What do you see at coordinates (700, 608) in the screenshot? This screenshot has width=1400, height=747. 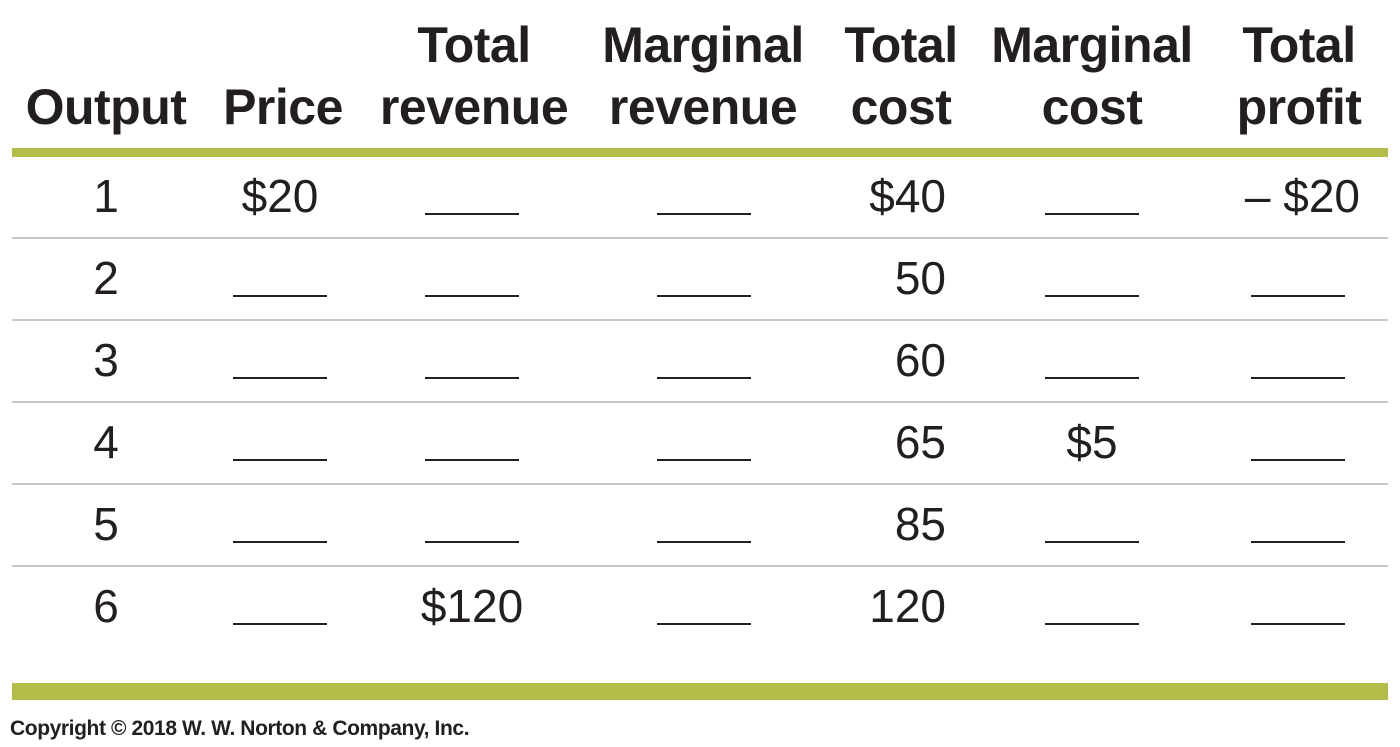 I see `table-row: 6 $120 120` at bounding box center [700, 608].